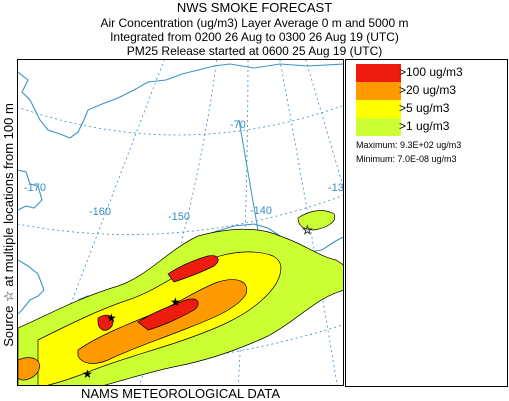 This screenshot has height=401, width=509. Describe the element at coordinates (238, 125) in the screenshot. I see `lon-label: -70` at that location.